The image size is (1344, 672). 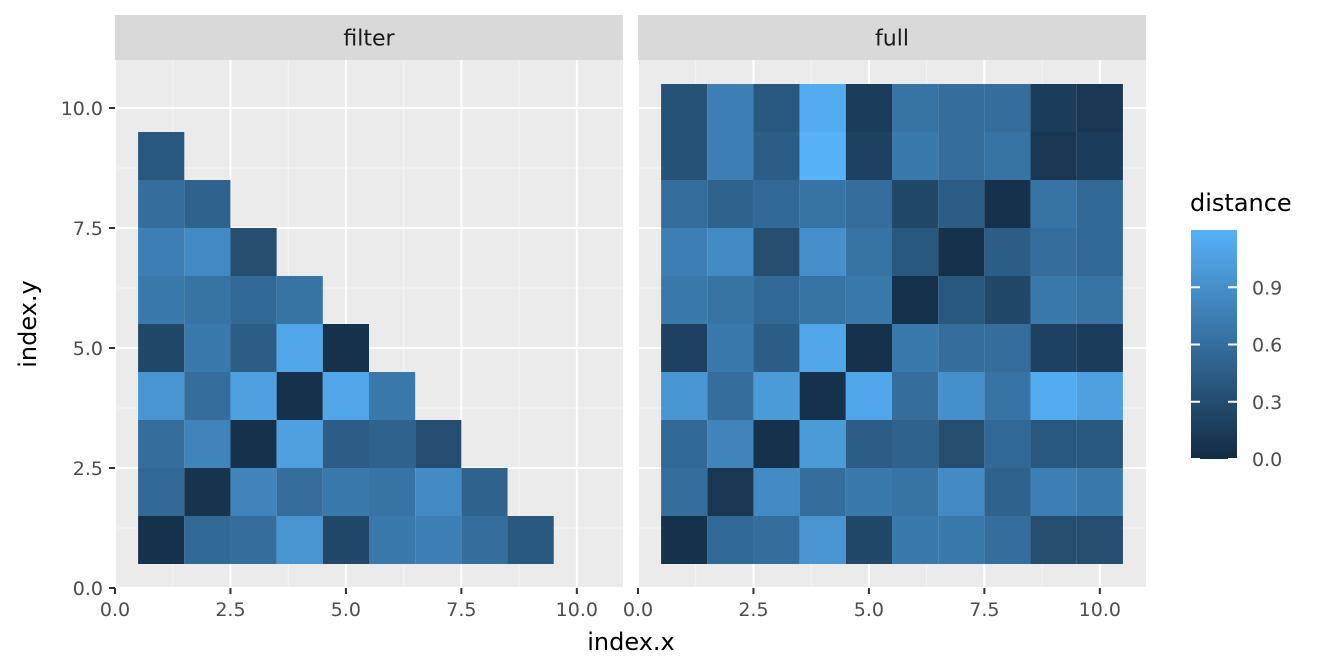 What do you see at coordinates (892, 39) in the screenshot?
I see `facet-label: full` at bounding box center [892, 39].